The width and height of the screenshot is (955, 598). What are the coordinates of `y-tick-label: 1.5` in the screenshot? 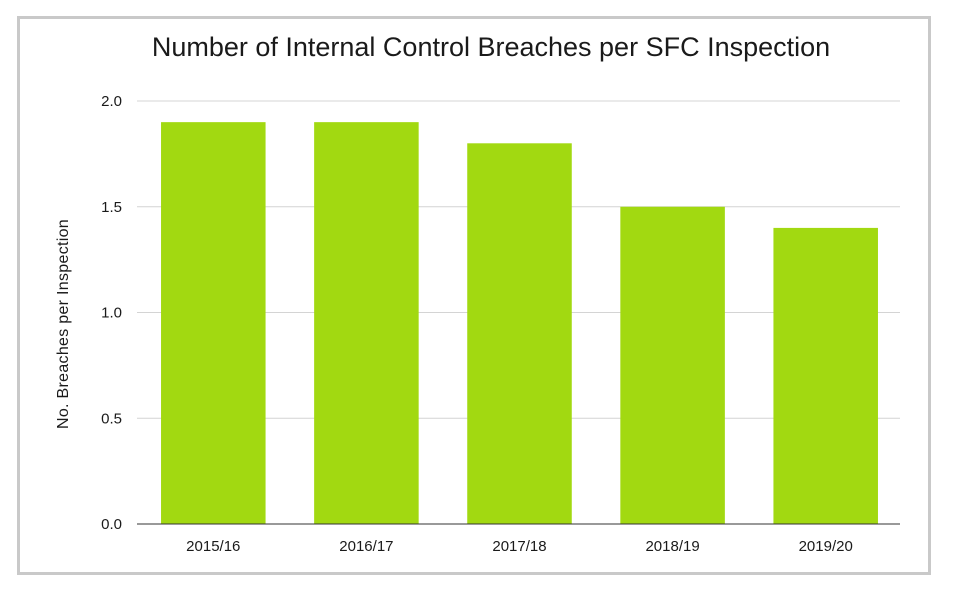 It's located at (111, 207).